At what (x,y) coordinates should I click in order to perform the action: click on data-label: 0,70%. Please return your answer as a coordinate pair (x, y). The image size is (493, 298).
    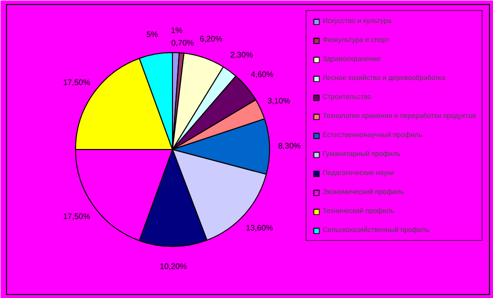
    Looking at the image, I should click on (182, 43).